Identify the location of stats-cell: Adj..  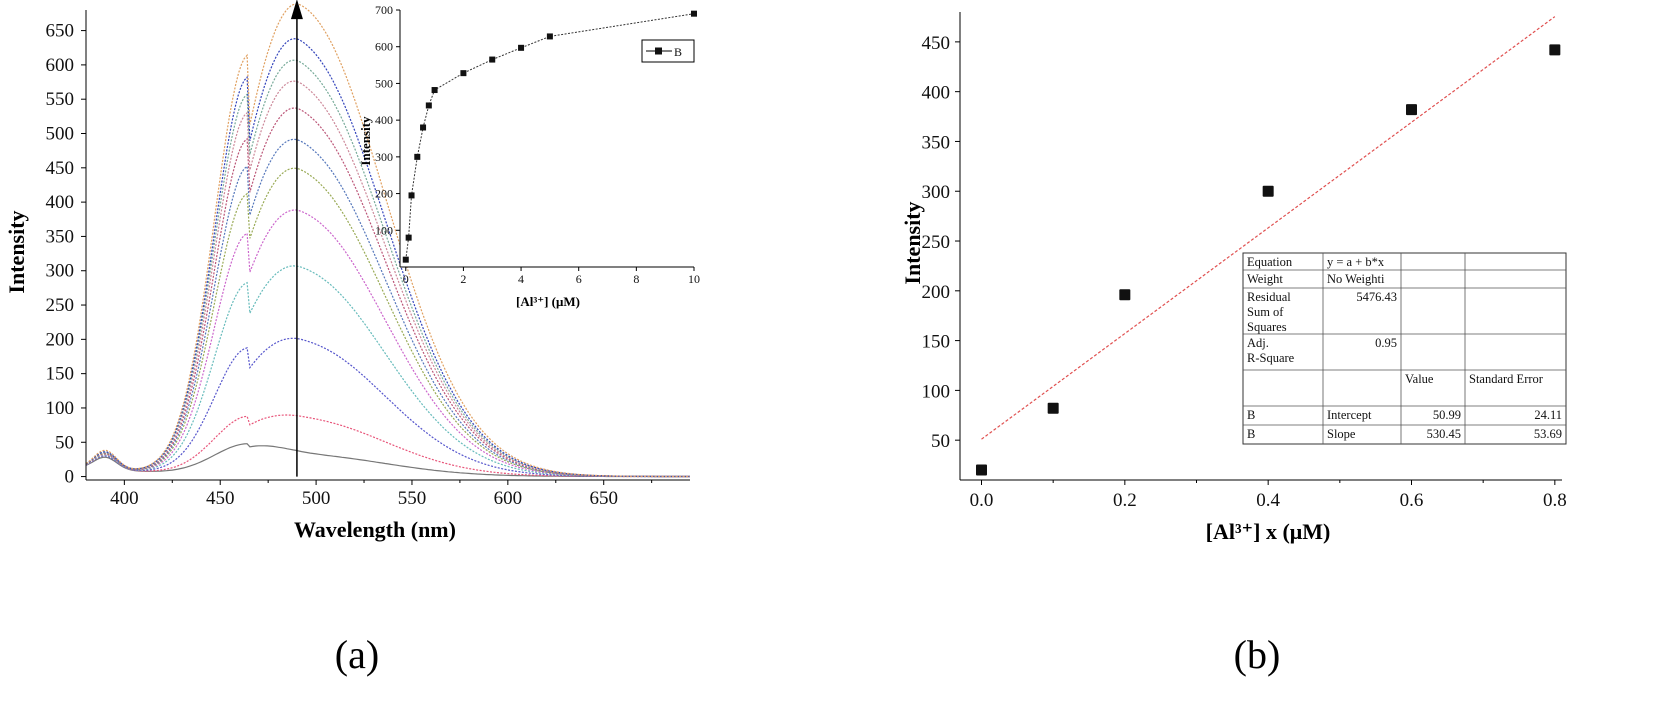
(1258, 343).